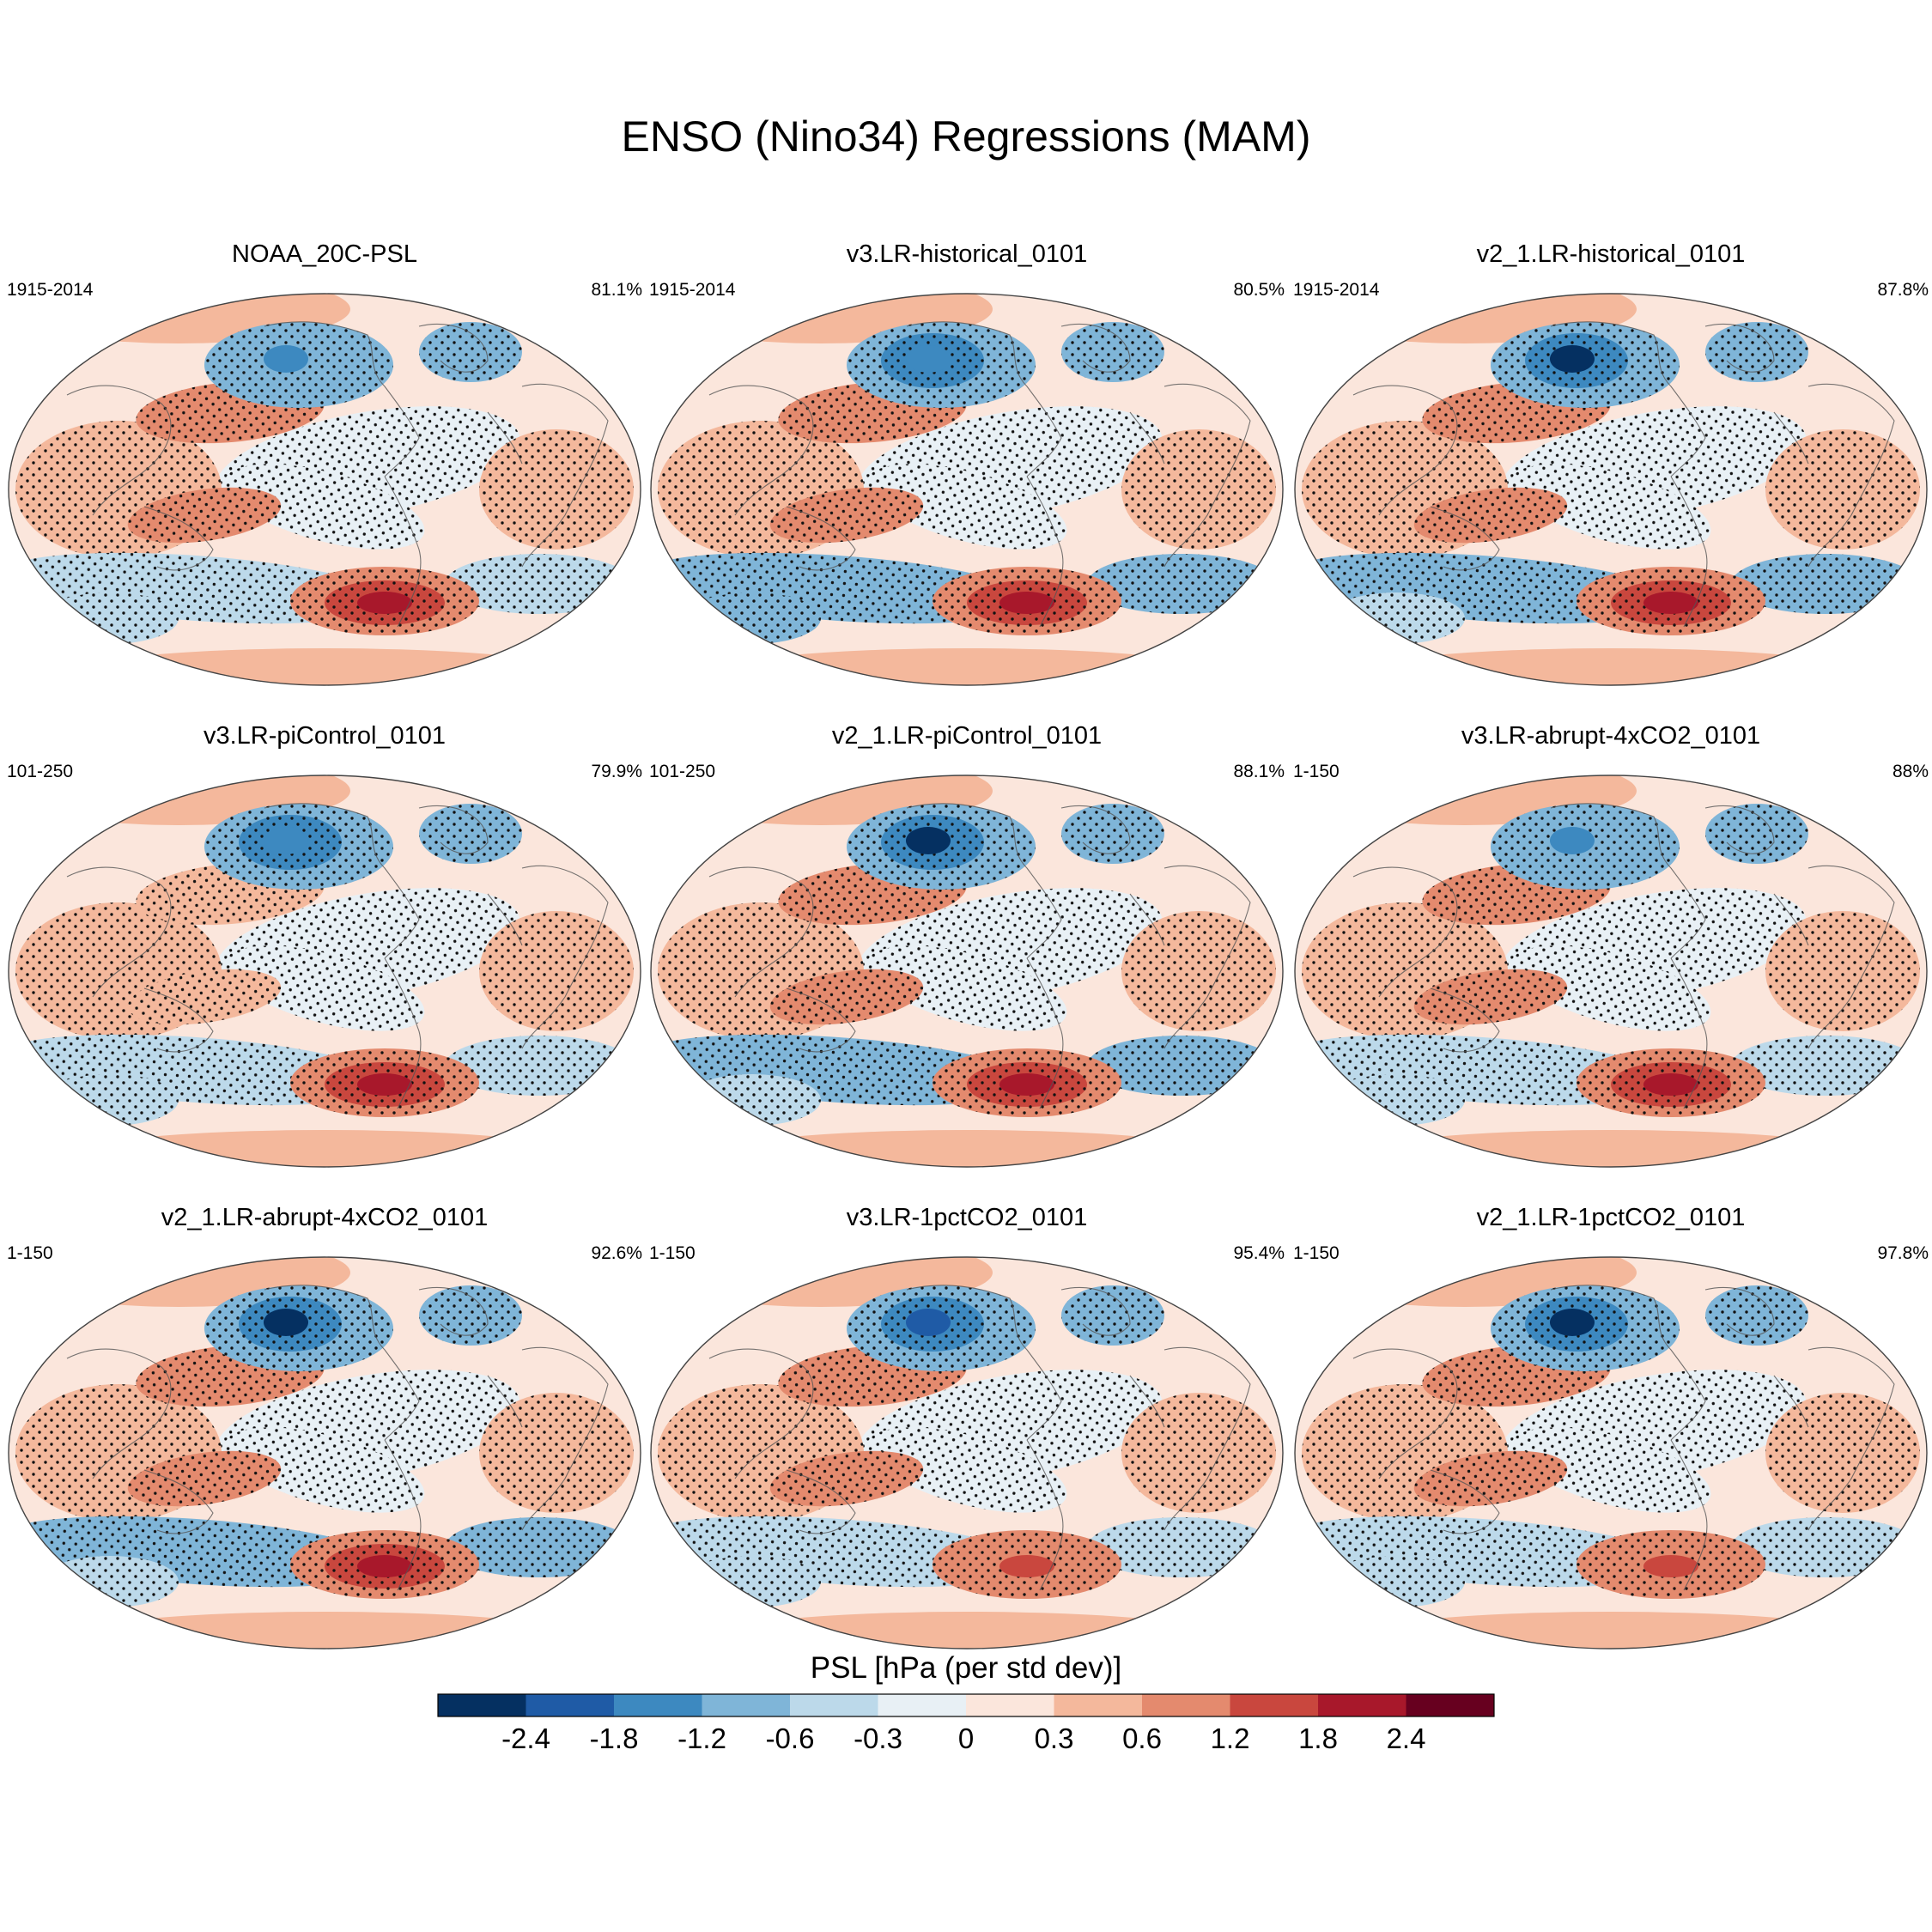  I want to click on map-panel: v3.LR-1pctCO2_0101 1-150 95.4%, so click(967, 1427).